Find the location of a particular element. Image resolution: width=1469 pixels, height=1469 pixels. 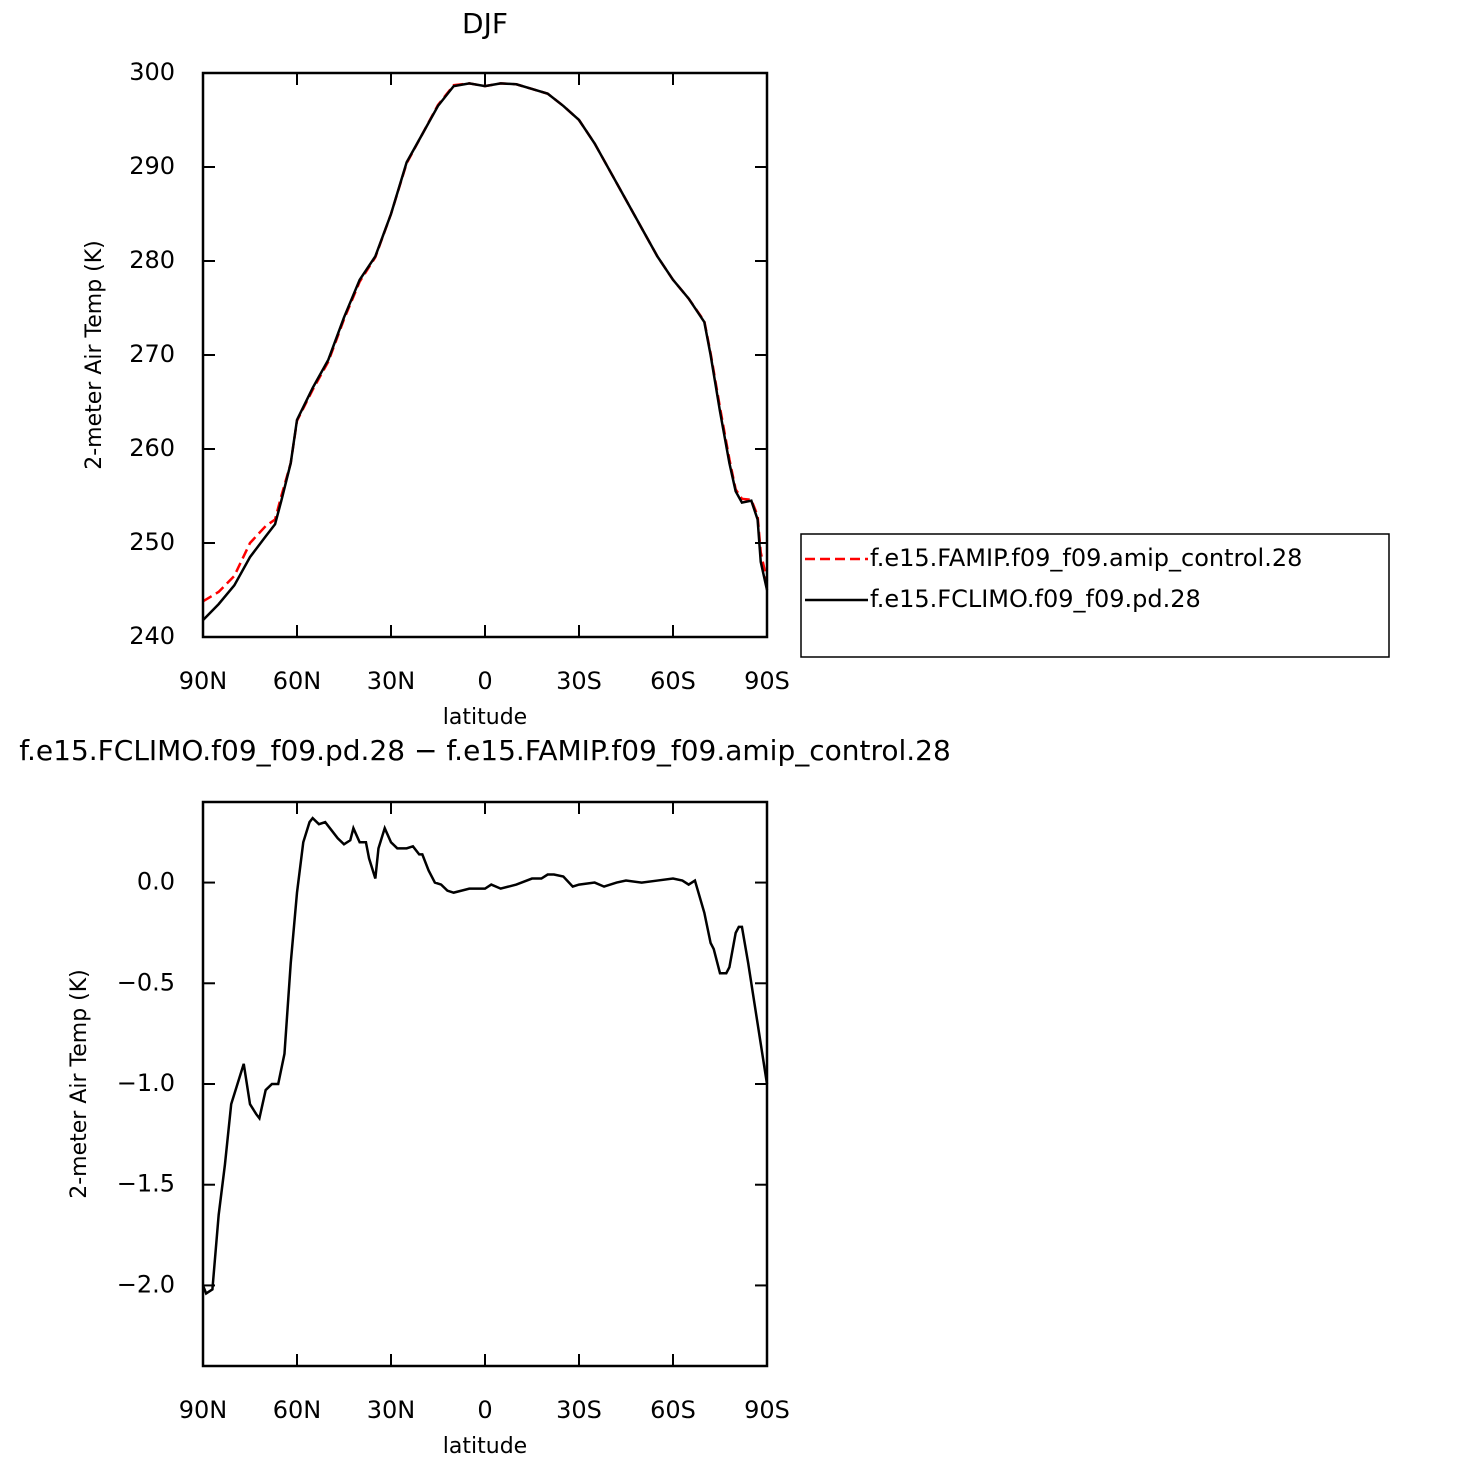

y-tick-label: 290 is located at coordinates (152, 166).